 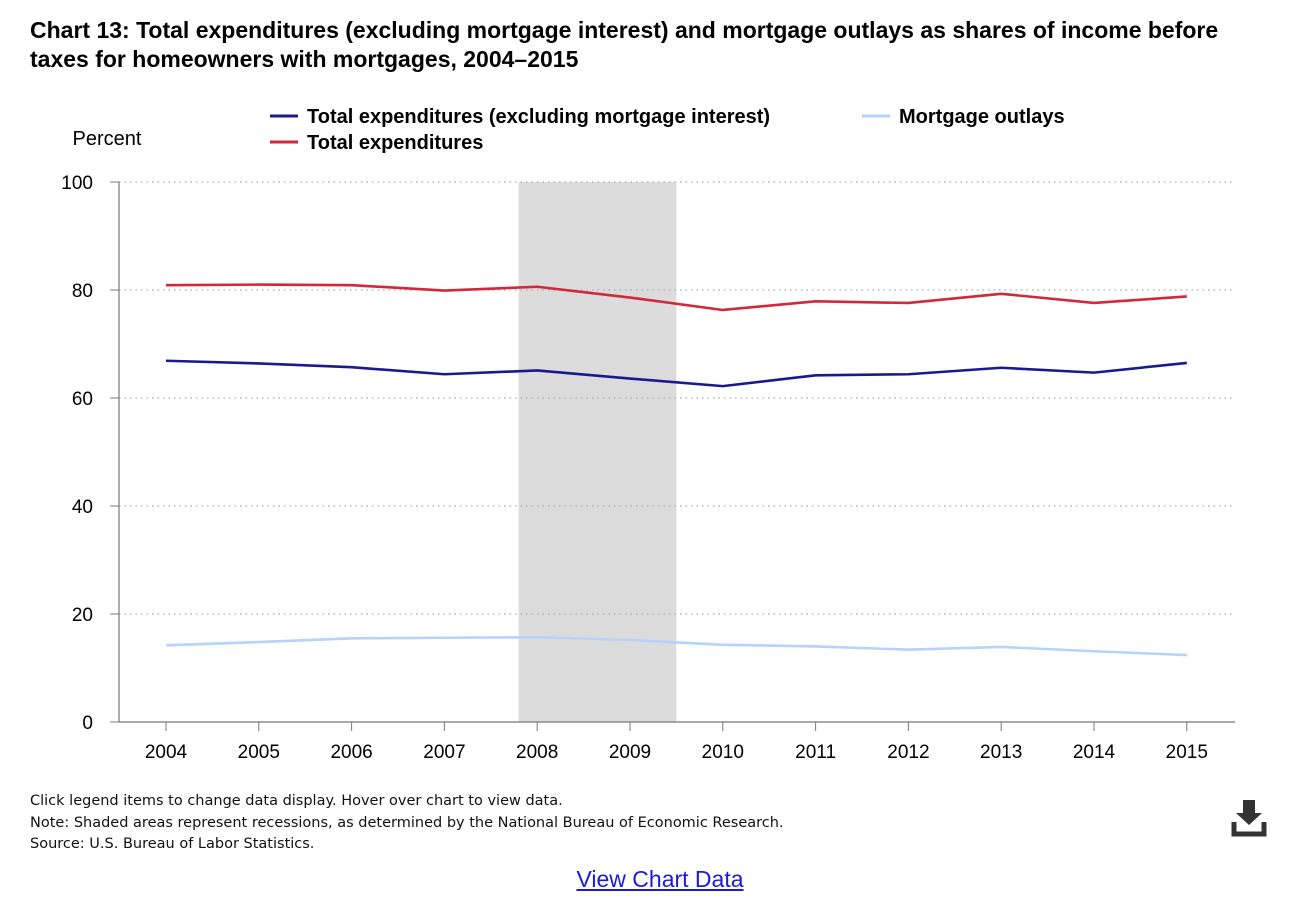 What do you see at coordinates (77, 183) in the screenshot?
I see `y-tick-label: 100` at bounding box center [77, 183].